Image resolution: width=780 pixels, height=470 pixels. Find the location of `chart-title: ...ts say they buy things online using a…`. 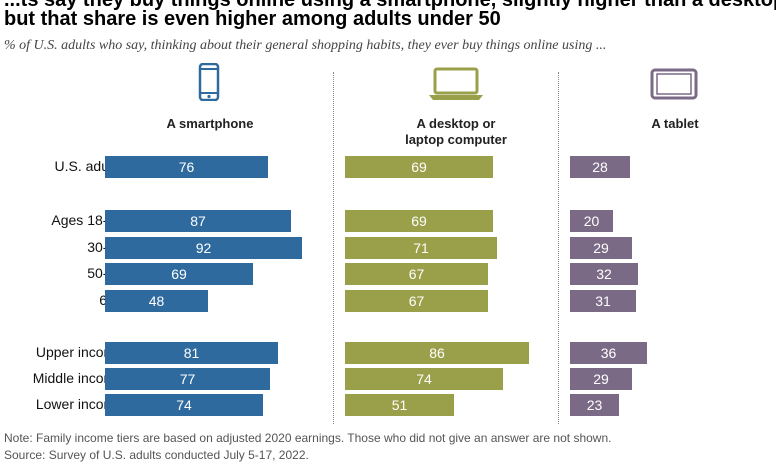

chart-title: ...ts say they buy things online using a… is located at coordinates (390, 14).